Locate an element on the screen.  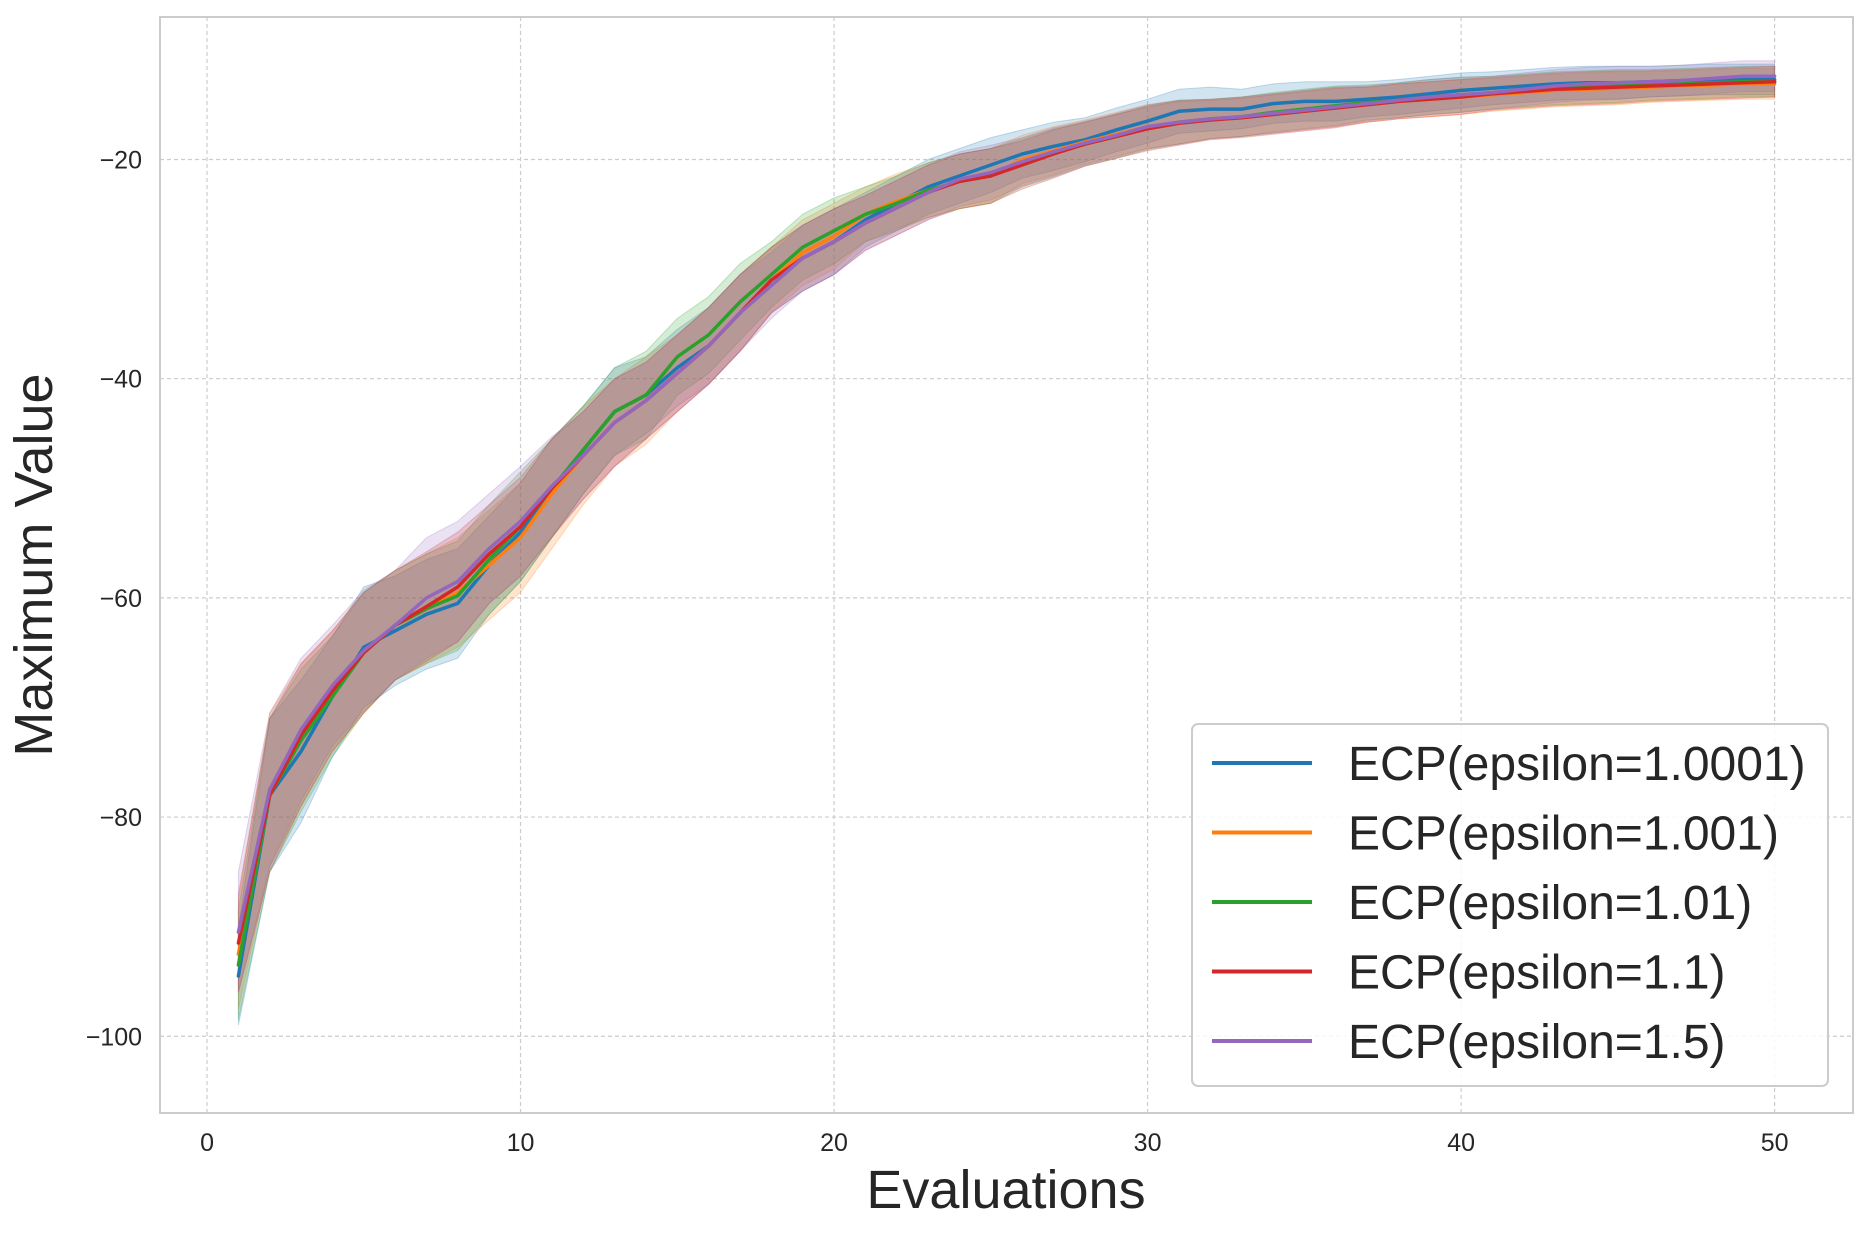
legend-box is located at coordinates (1510, 905).